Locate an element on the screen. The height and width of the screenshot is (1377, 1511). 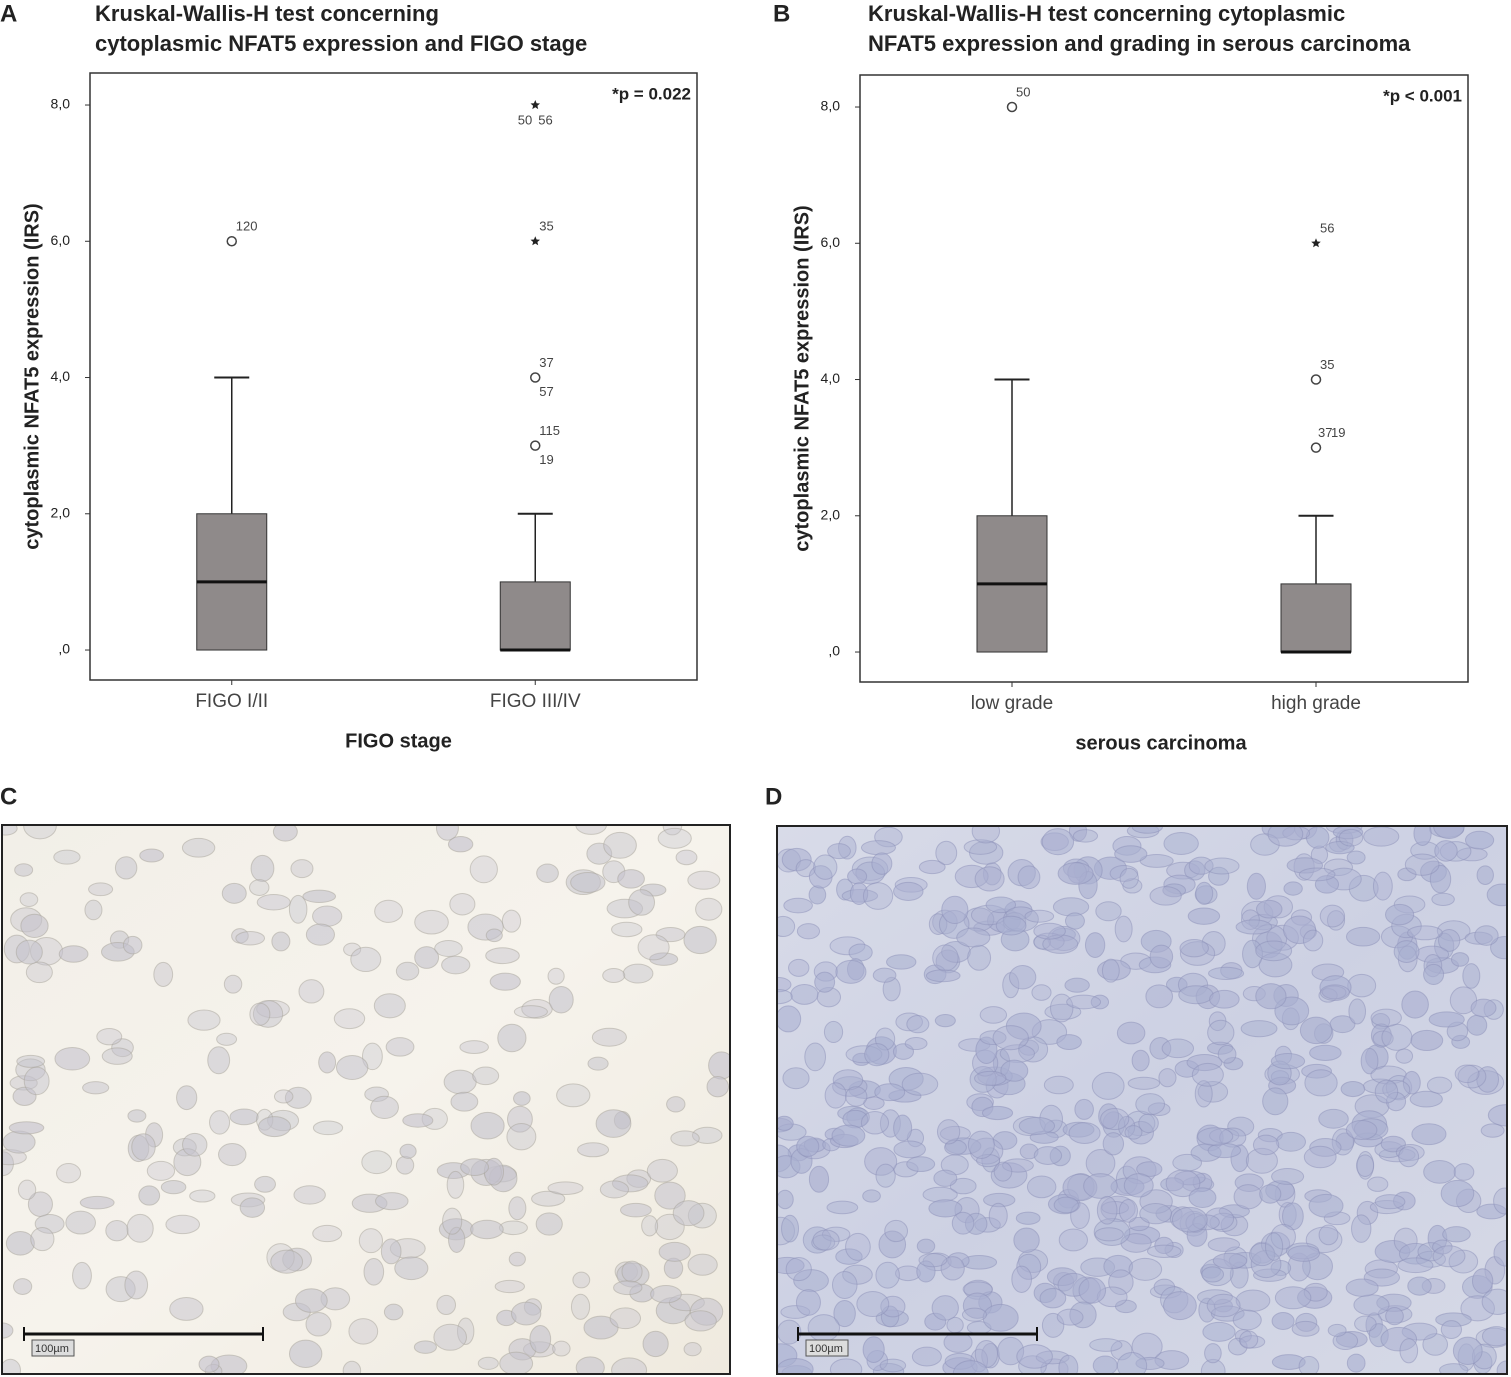
panel-label: C is located at coordinates (8, 796).